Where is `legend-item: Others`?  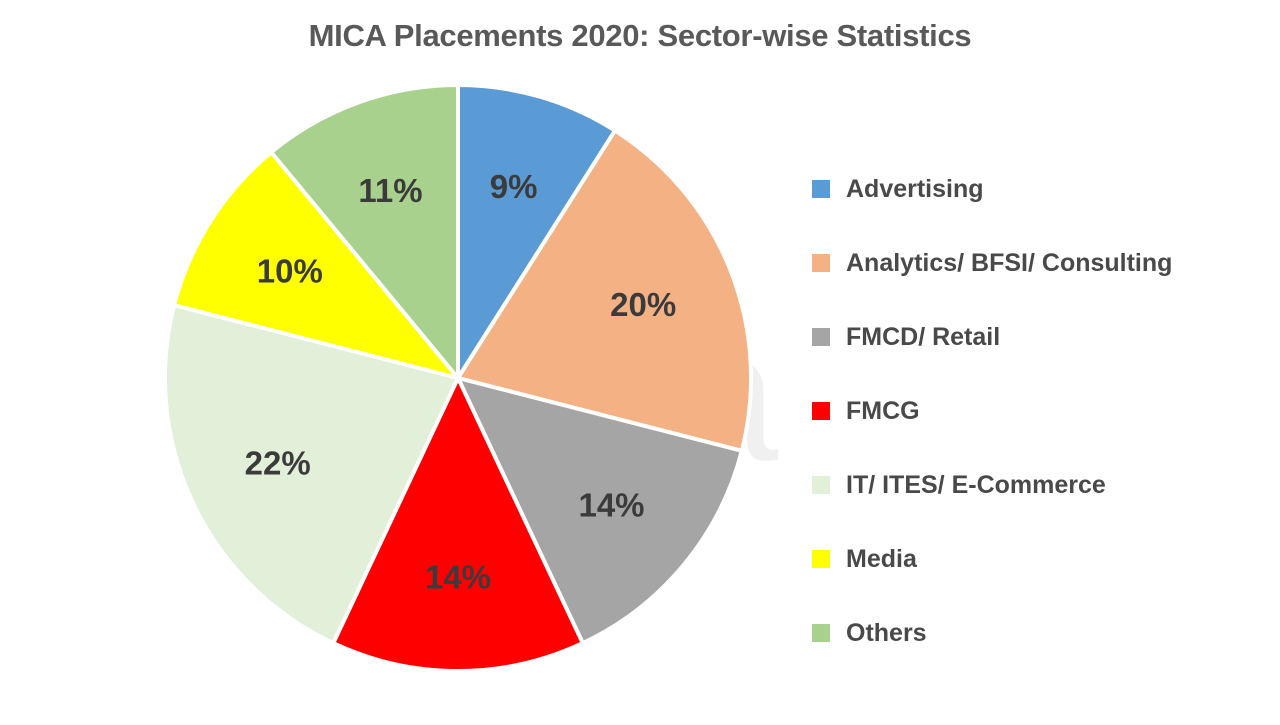
legend-item: Others is located at coordinates (992, 633).